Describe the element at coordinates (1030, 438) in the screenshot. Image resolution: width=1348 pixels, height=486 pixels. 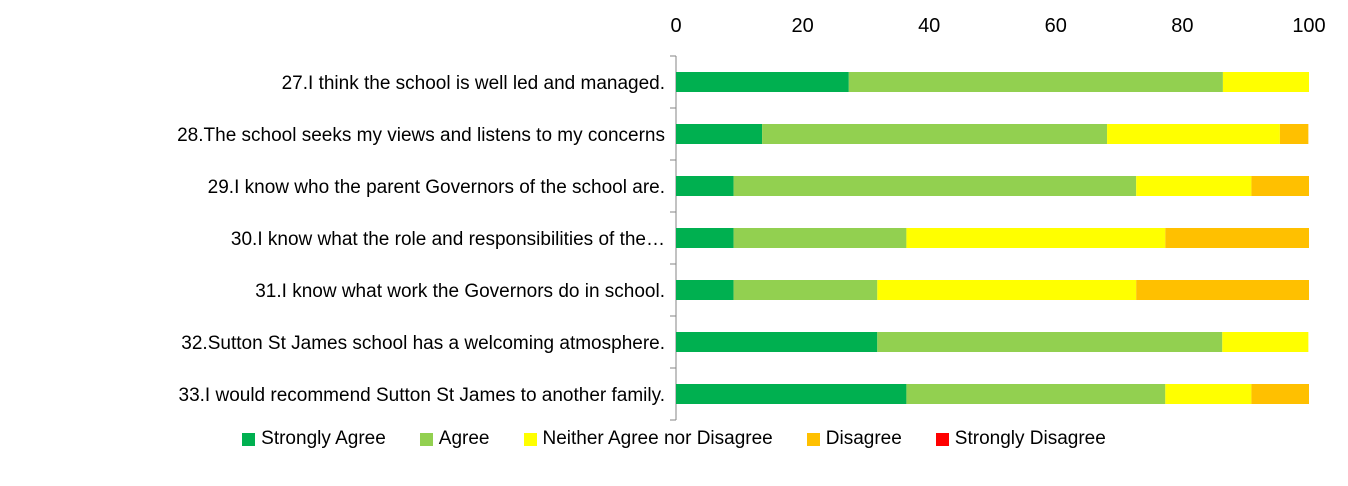
I see `legend-label: Strongly Disagree` at that location.